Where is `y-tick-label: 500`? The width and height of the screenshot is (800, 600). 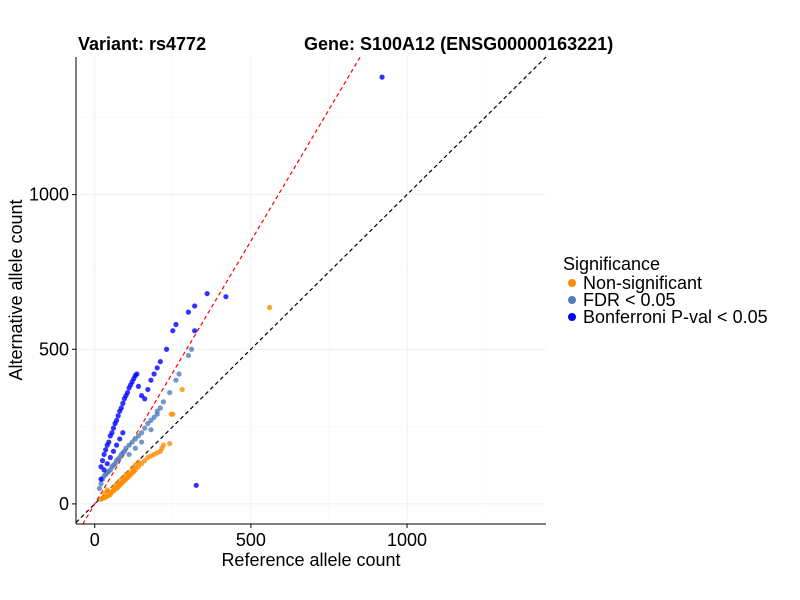
y-tick-label: 500 is located at coordinates (54, 349).